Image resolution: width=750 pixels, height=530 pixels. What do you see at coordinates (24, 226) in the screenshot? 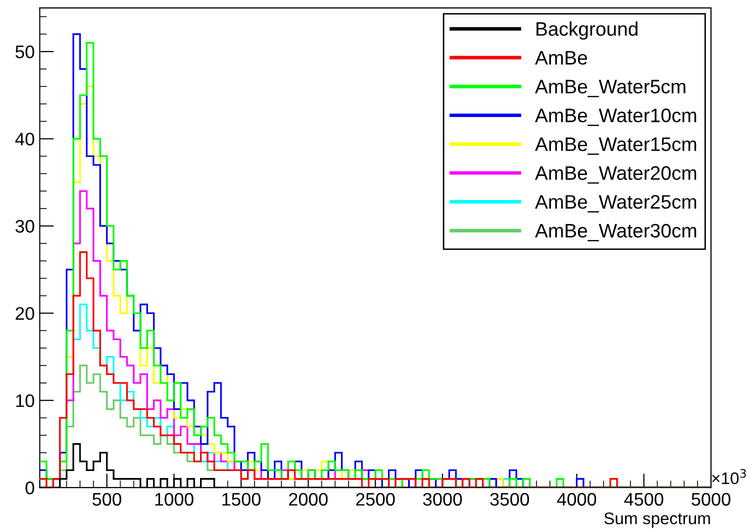
I see `y-tick-label: 30` at bounding box center [24, 226].